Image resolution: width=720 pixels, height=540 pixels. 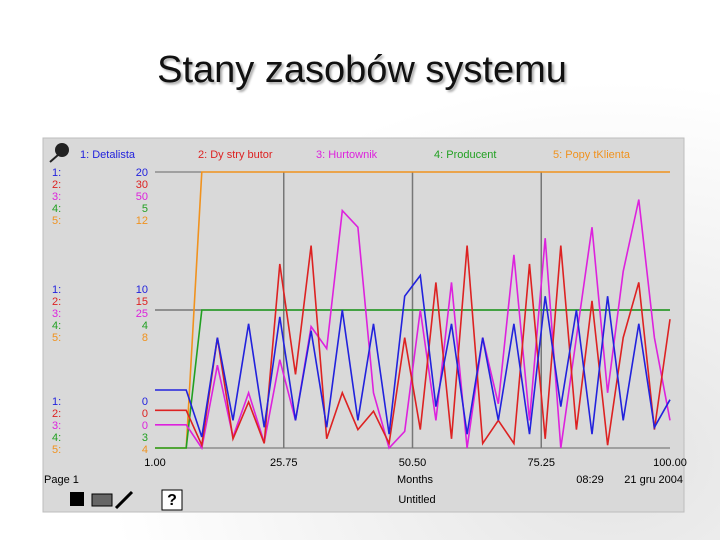 I want to click on x-tick-label: 75.25, so click(x=541, y=463).